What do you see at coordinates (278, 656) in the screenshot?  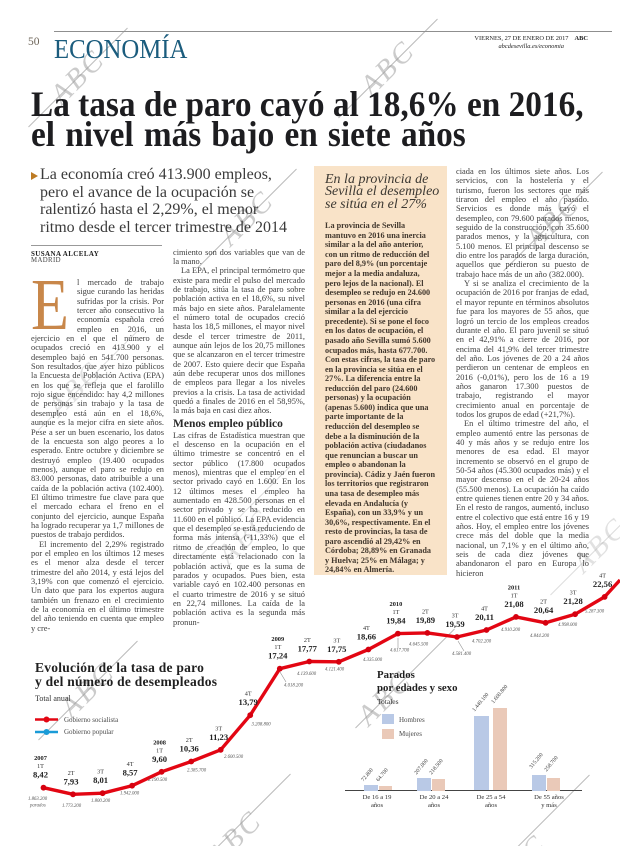 I see `svg-text: 17,24` at bounding box center [278, 656].